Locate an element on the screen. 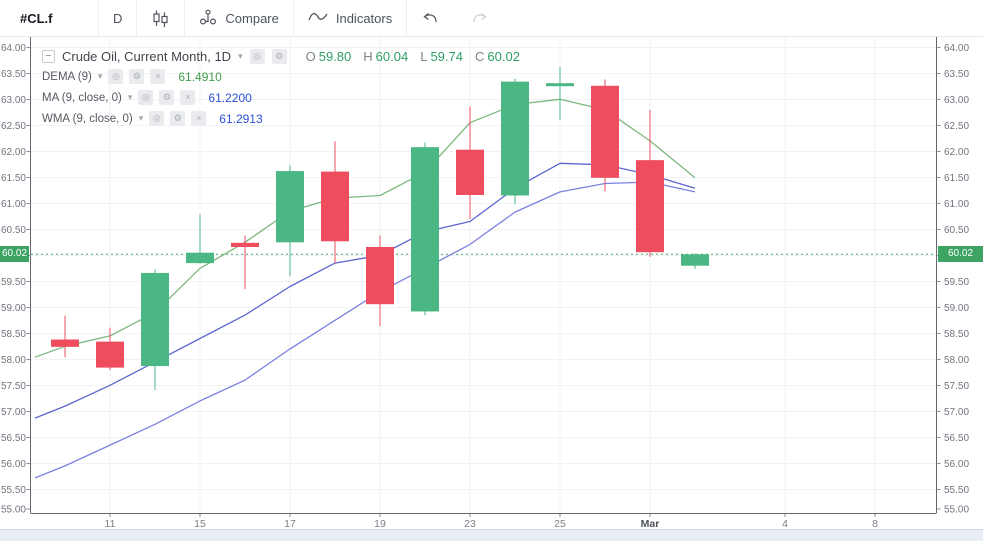 The width and height of the screenshot is (983, 541). top-toolbar: #CL.f D is located at coordinates (491, 18).